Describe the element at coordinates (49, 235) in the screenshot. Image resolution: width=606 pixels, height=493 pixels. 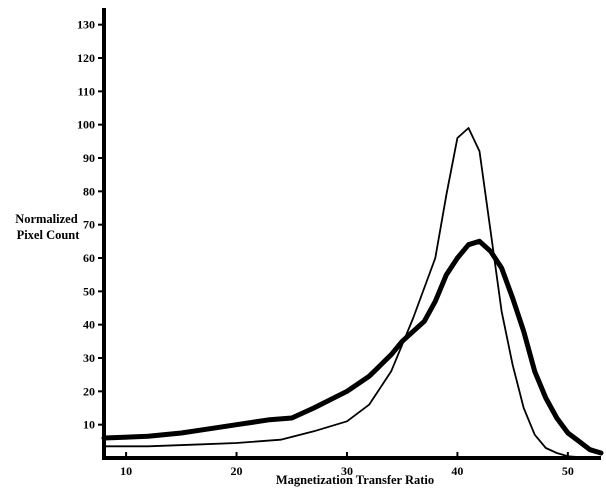
I see `y-axis-title-line-2: Pixel Count` at that location.